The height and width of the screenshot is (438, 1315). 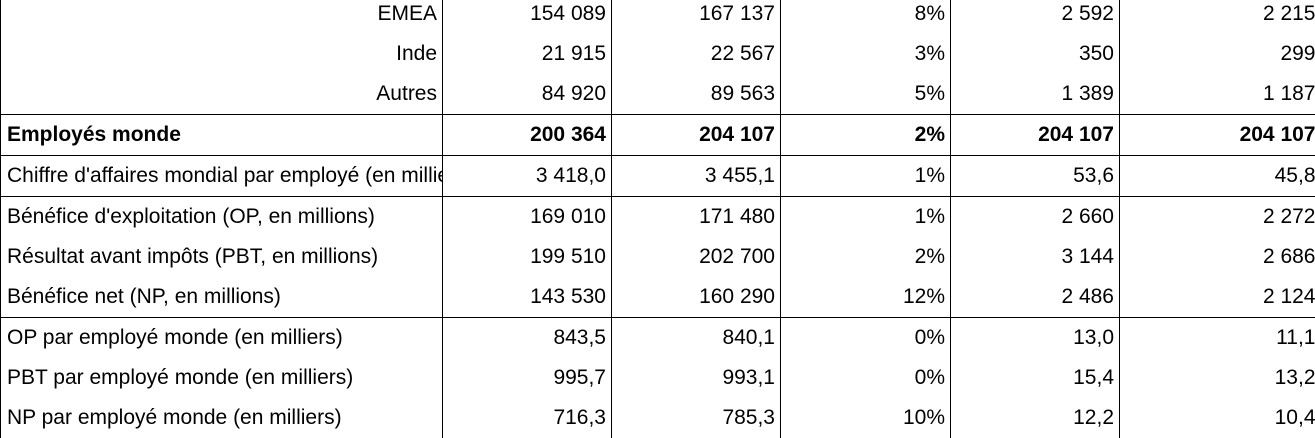 What do you see at coordinates (527, 217) in the screenshot?
I see `cell-value: 169 010` at bounding box center [527, 217].